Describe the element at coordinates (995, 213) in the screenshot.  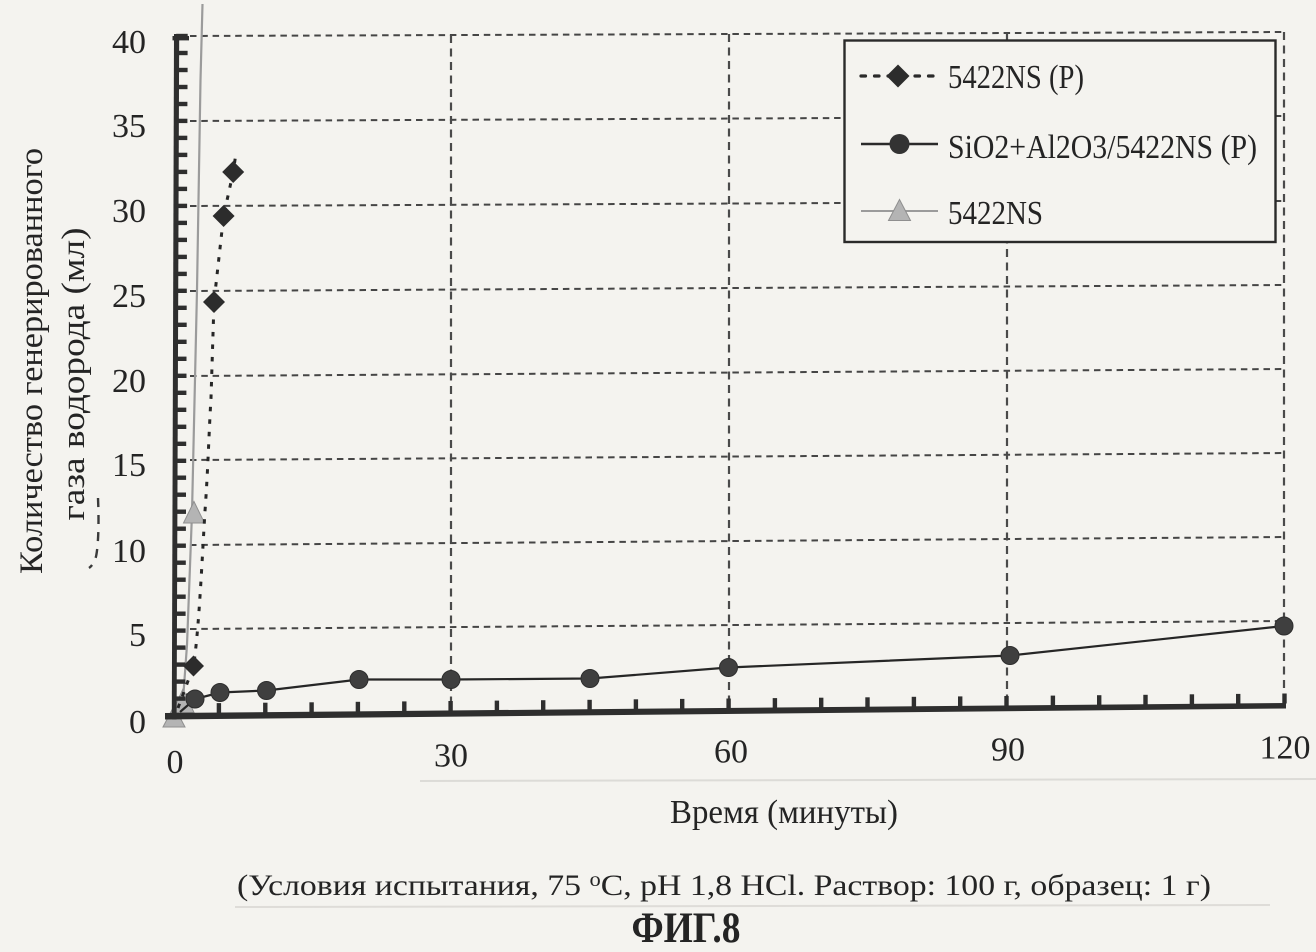
I see `svg-text: 5422NS` at that location.